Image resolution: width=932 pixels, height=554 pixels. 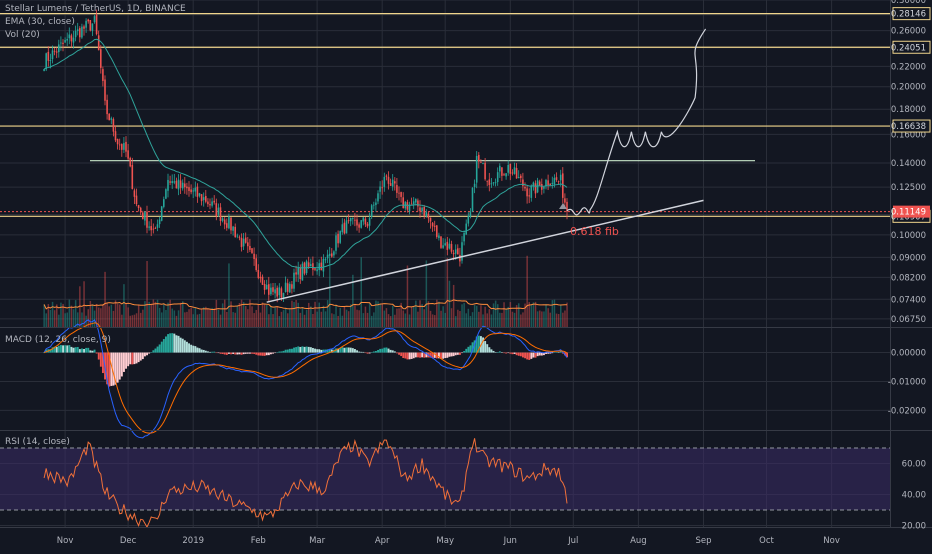 What do you see at coordinates (908, 15) in the screenshot?
I see `level-price-label: 0.28146` at bounding box center [908, 15].